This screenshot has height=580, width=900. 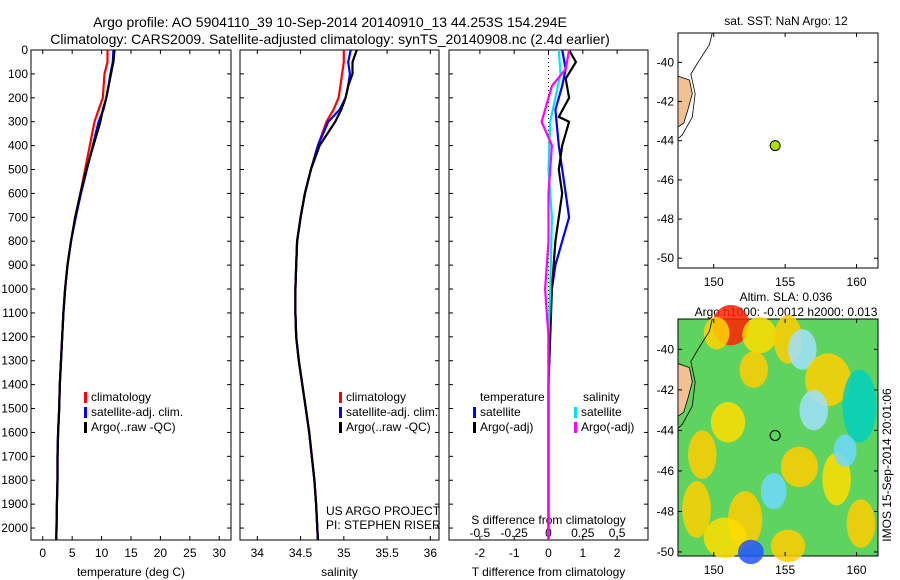 I want to click on x-tick-label: 15, so click(x=131, y=553).